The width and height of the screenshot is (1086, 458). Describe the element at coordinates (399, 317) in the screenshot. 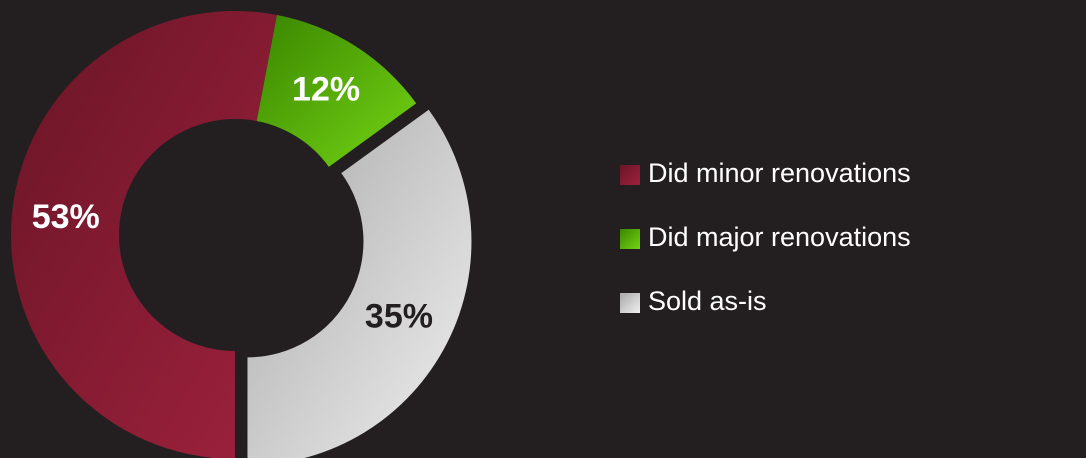

I see `value-label: 35%` at that location.